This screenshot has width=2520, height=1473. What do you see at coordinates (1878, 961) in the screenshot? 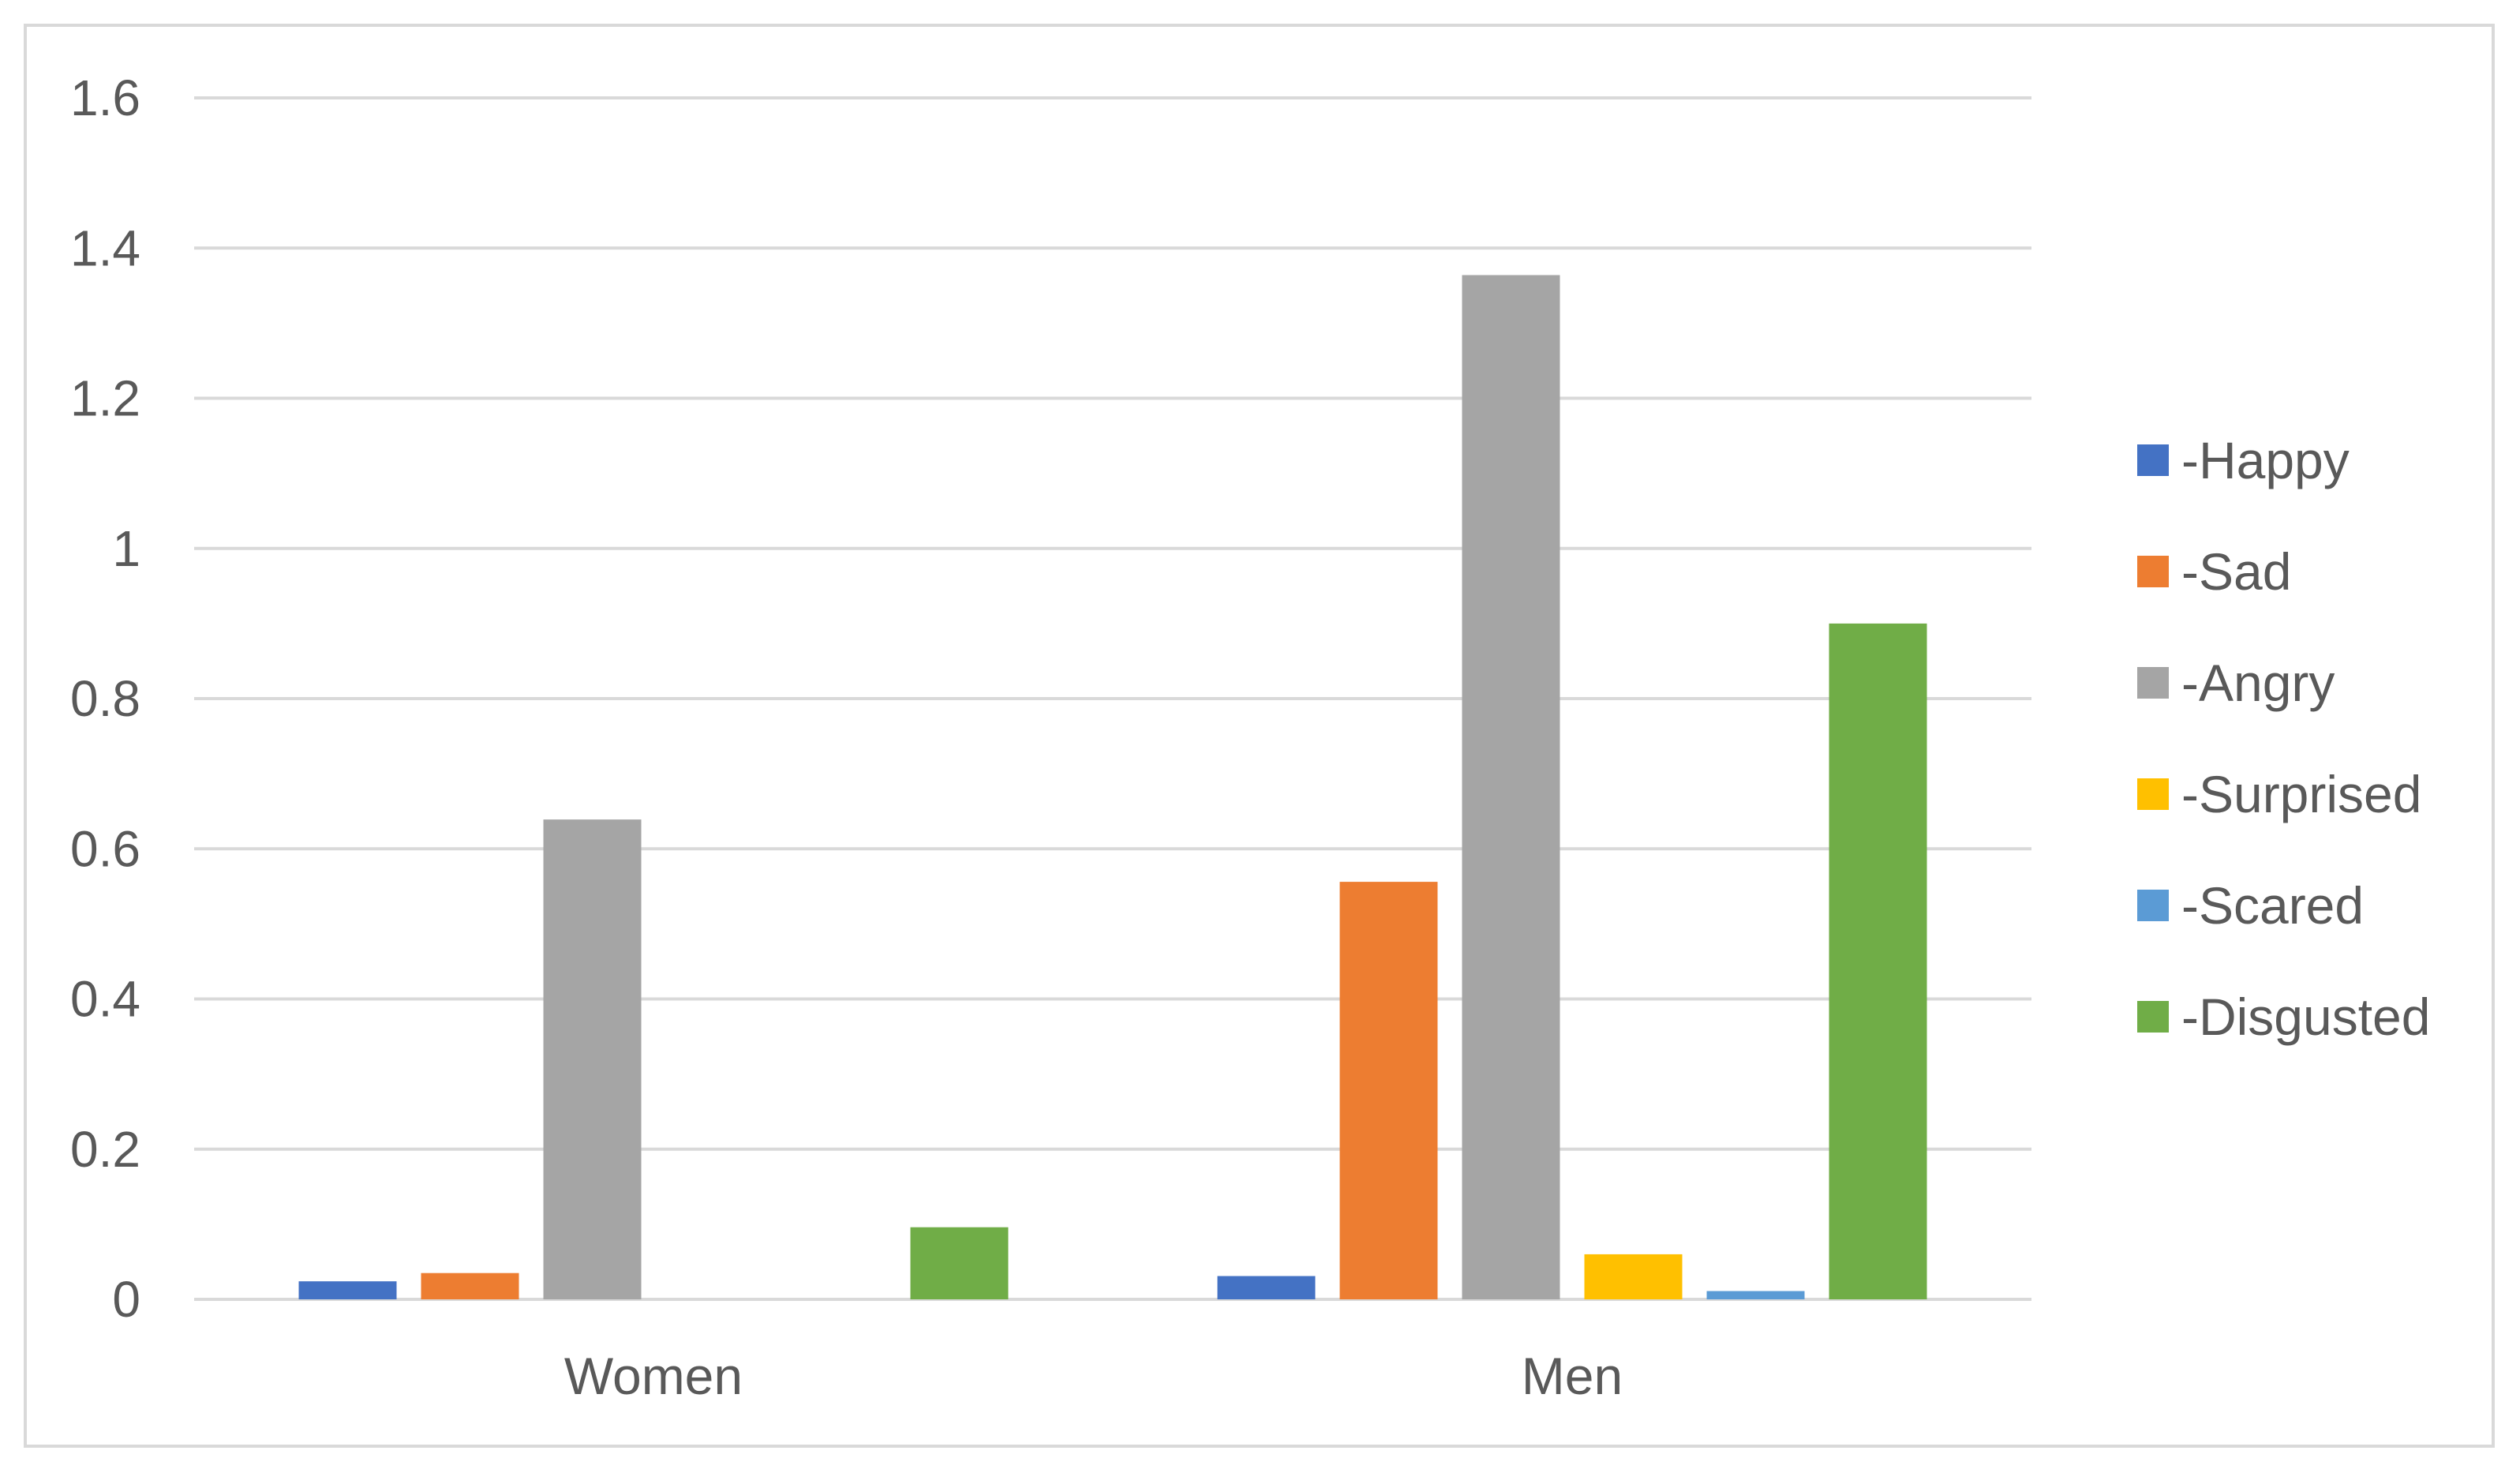
I see `bar-men-disgusted` at bounding box center [1878, 961].